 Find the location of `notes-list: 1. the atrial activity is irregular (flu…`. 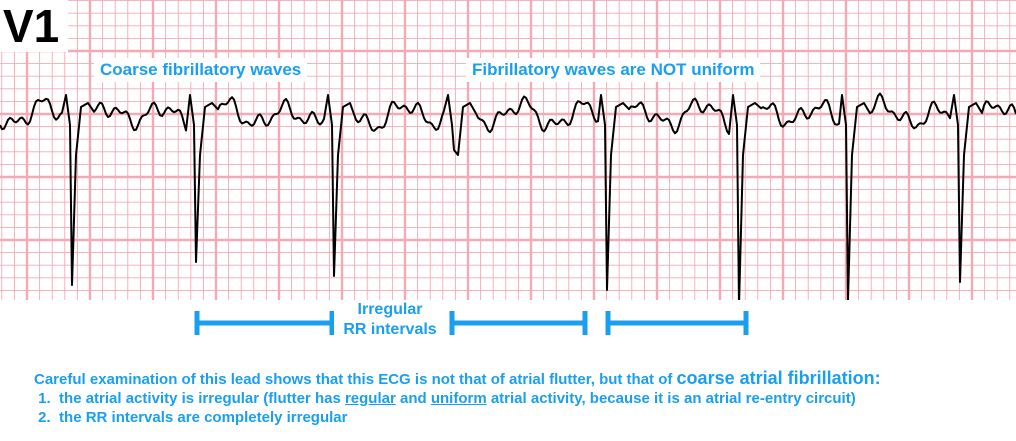

notes-list: 1. the atrial activity is irregular (flu… is located at coordinates (521, 408).